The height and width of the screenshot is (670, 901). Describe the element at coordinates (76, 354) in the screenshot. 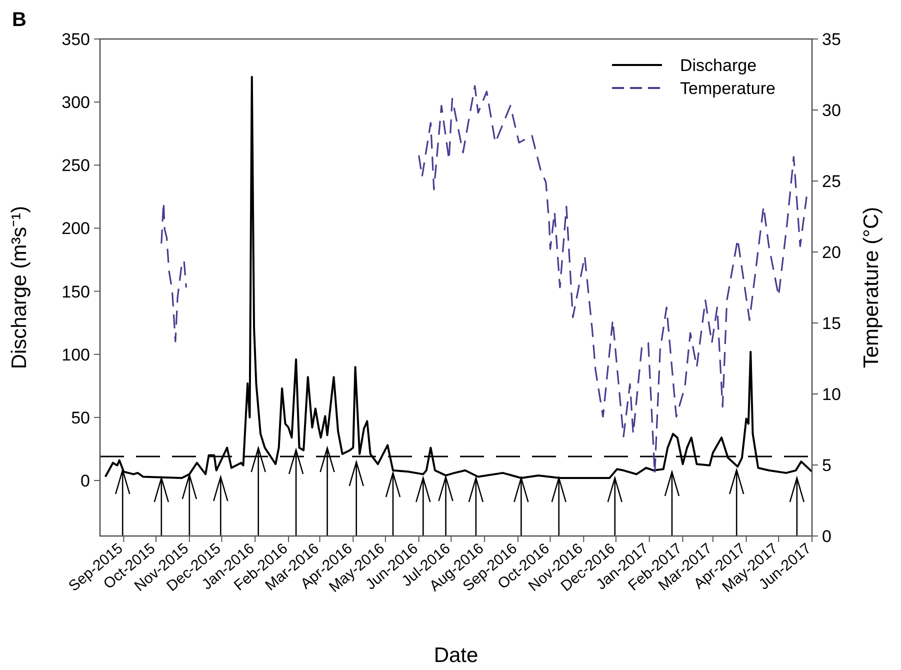

I see `y-tick-label: 100` at that location.